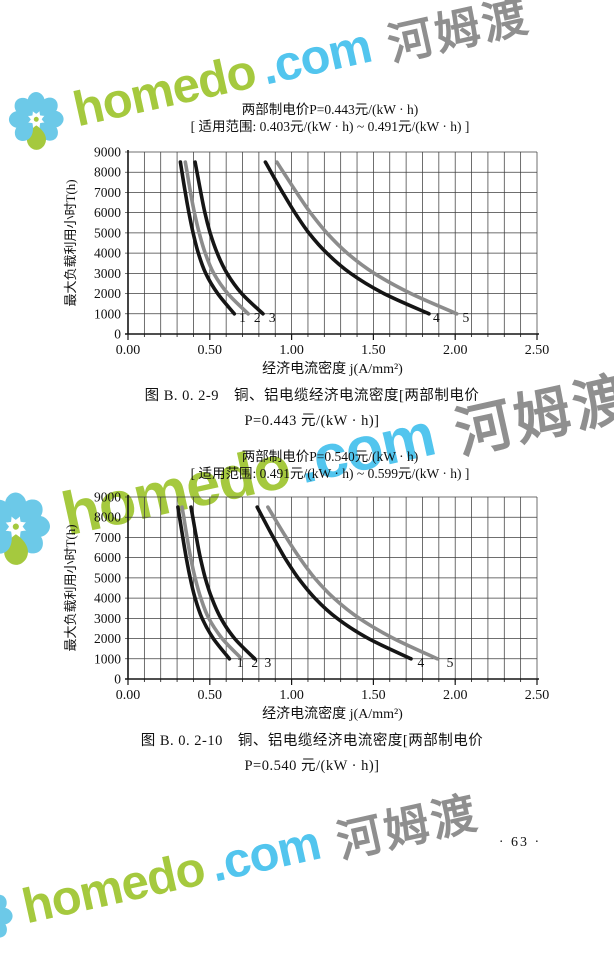 The image size is (614, 955). Describe the element at coordinates (330, 109) in the screenshot. I see `chart-1-title: 两部制电价P=0.443元/(kW · h)` at that location.